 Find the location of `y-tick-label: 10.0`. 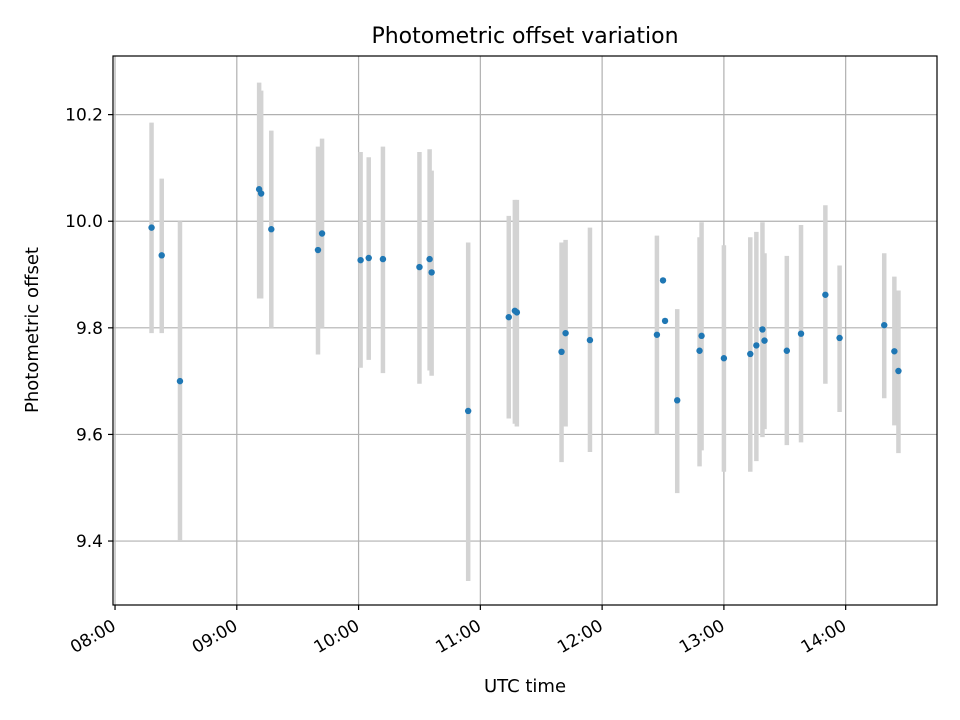

y-tick-label: 10.0 is located at coordinates (84, 222).